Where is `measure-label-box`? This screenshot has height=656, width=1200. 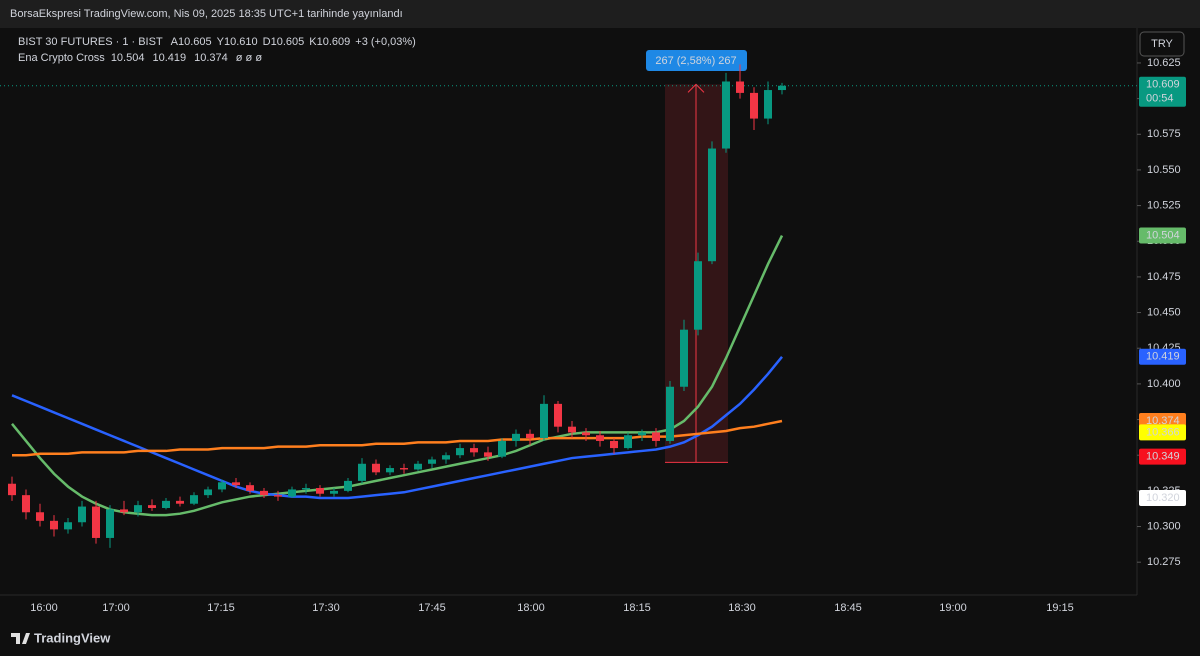 measure-label-box is located at coordinates (696, 60).